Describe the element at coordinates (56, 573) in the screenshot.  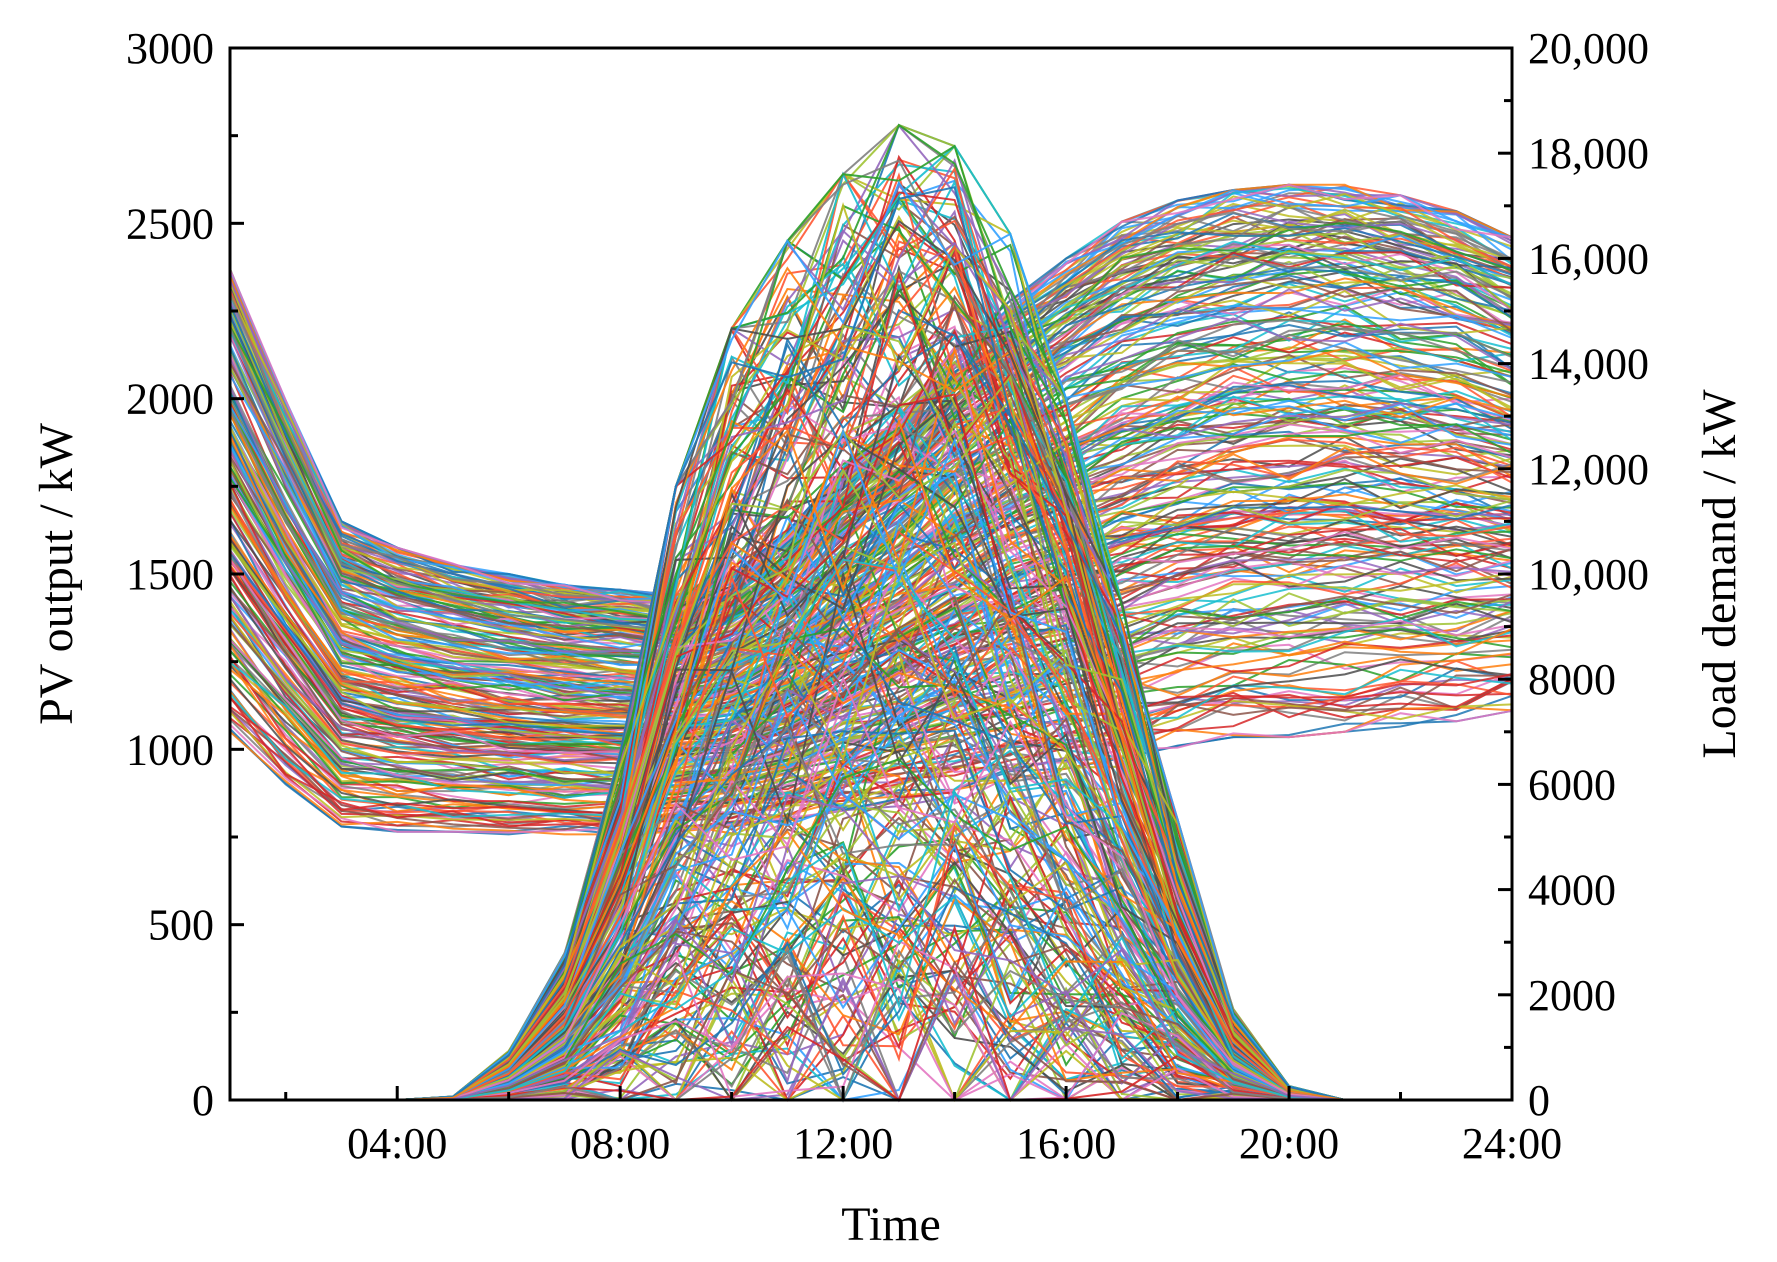
I see `left-y-axis-title: PV output / kW` at that location.